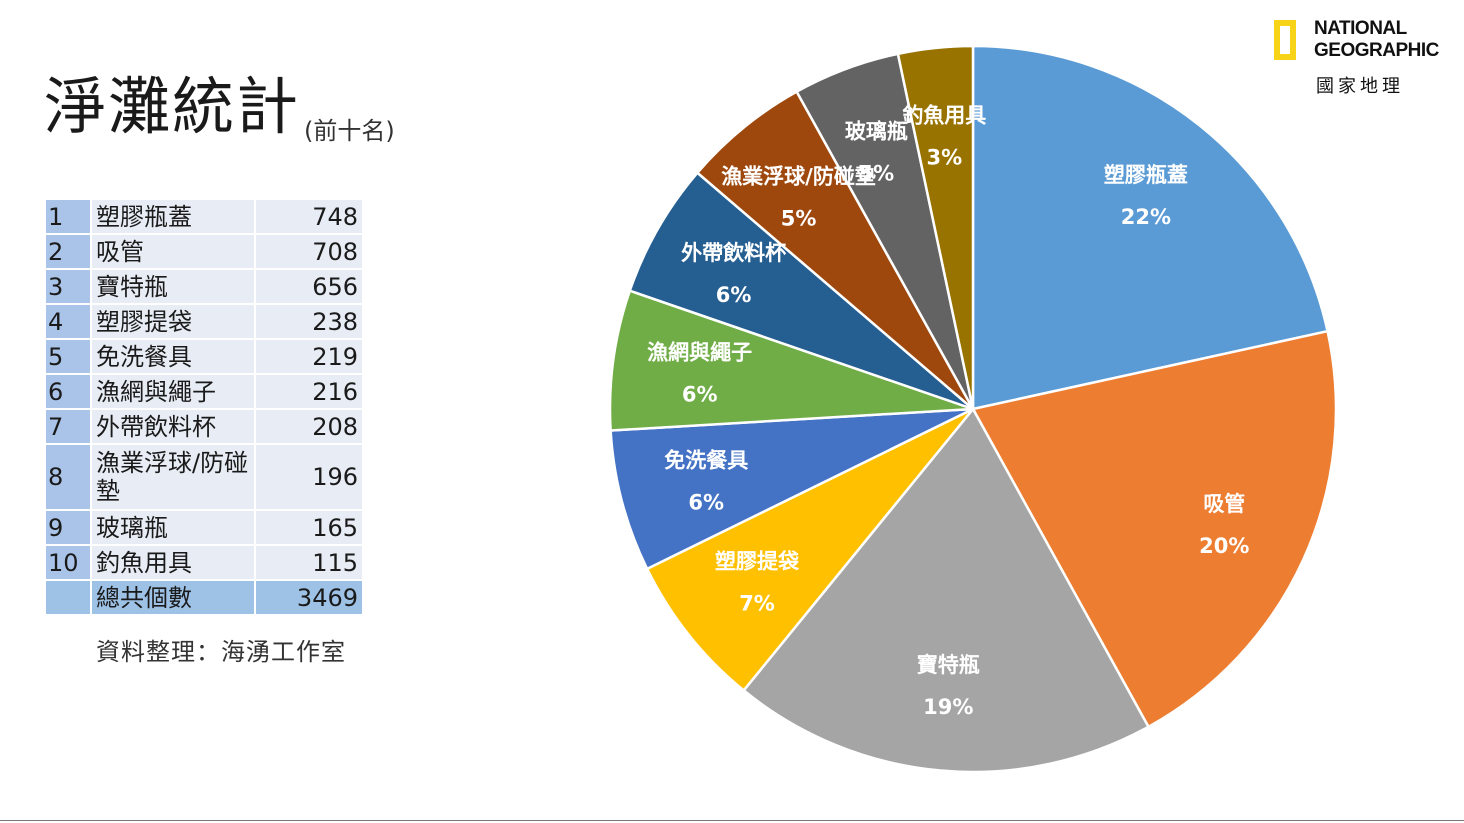 The image size is (1464, 823). What do you see at coordinates (944, 158) in the screenshot?
I see `slice-percent-label: 3%` at bounding box center [944, 158].